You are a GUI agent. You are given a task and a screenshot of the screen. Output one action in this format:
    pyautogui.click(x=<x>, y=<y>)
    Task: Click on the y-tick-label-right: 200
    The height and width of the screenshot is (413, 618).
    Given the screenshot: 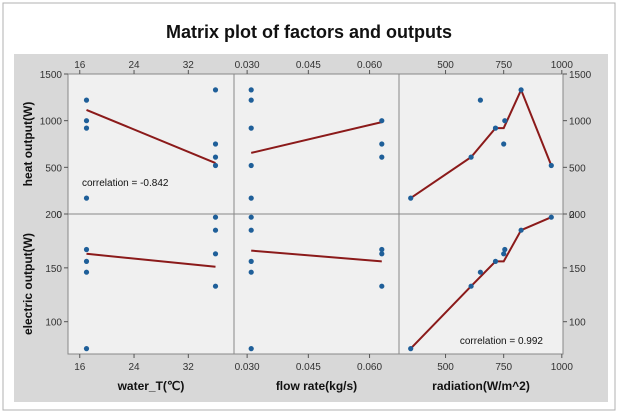 What is the action you would take?
    pyautogui.click(x=577, y=215)
    